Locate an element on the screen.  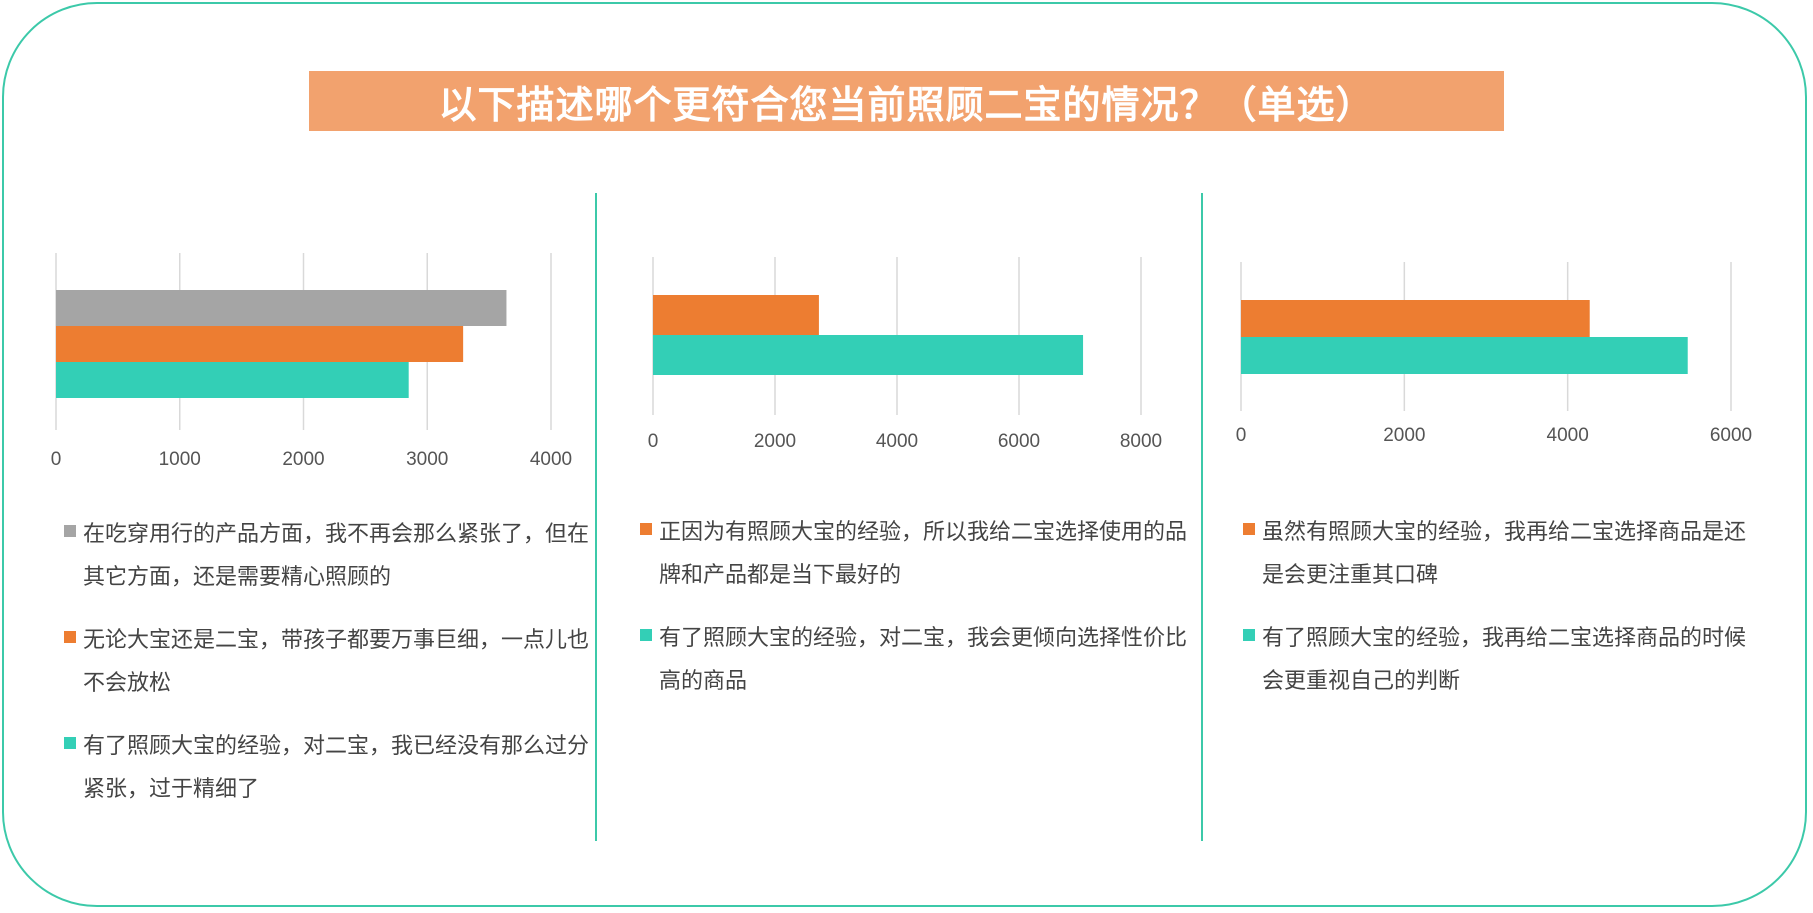
legend-item: 有了照顾大宝的经验，对二宝，我会更倾向选择性价比高的商品 is located at coordinates (915, 660).